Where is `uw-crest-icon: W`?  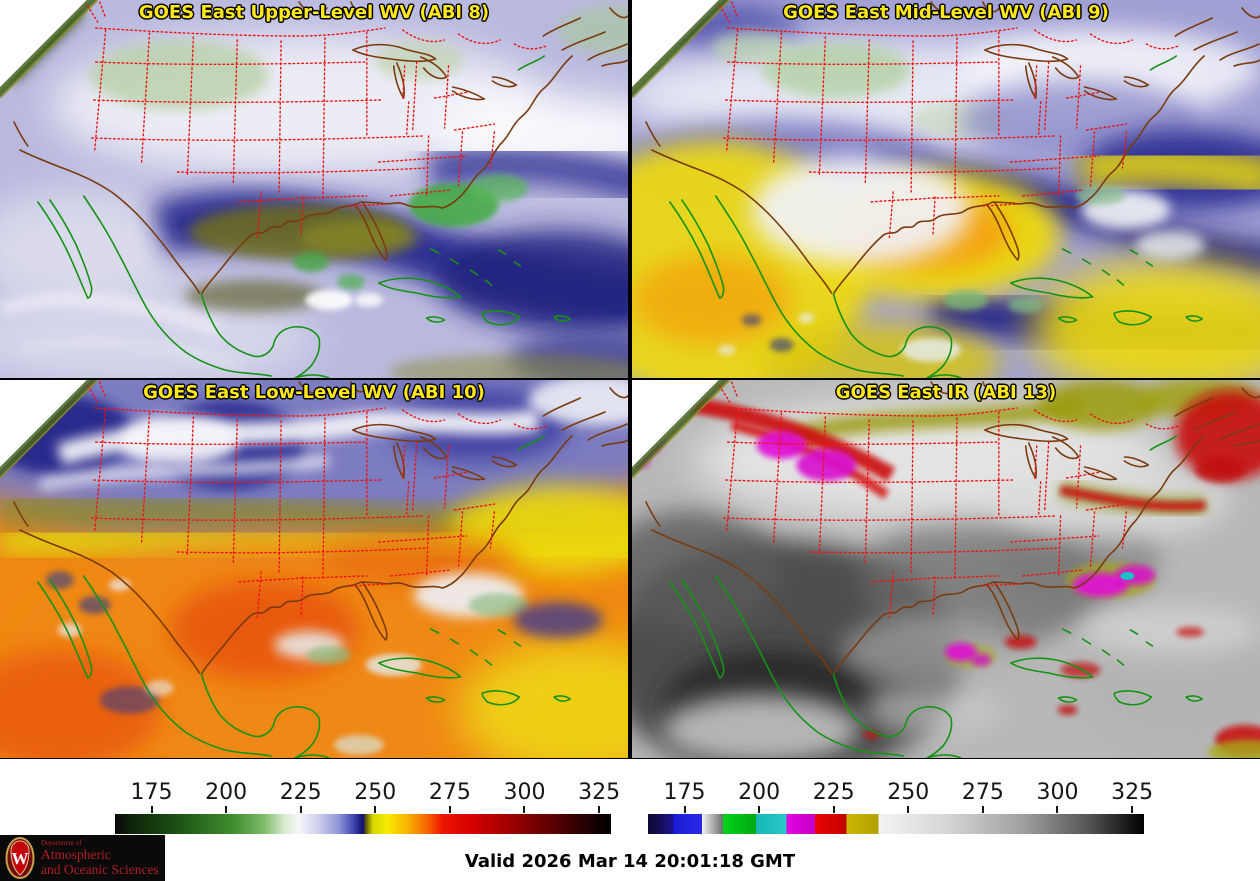
uw-crest-icon: W is located at coordinates (20, 858).